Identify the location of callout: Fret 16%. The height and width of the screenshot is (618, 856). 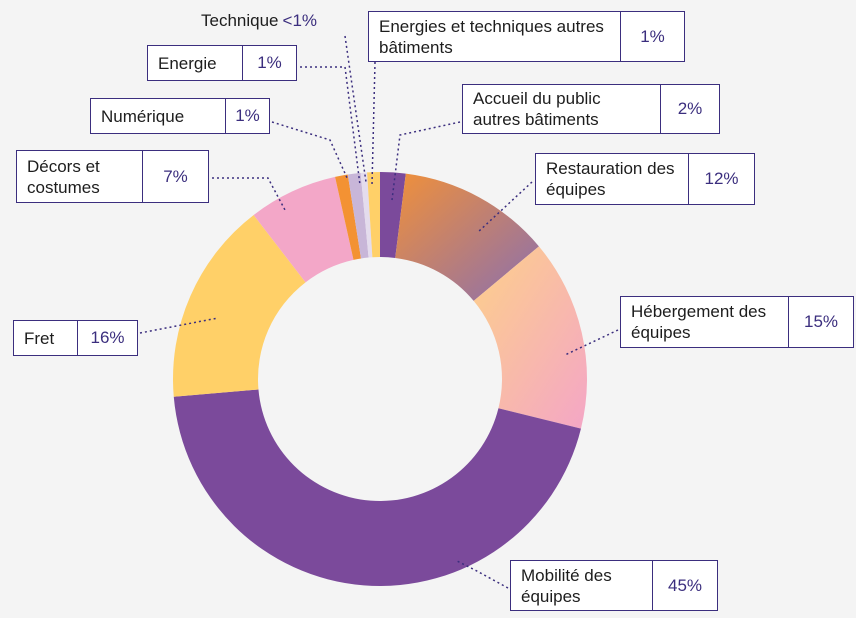
(75, 338).